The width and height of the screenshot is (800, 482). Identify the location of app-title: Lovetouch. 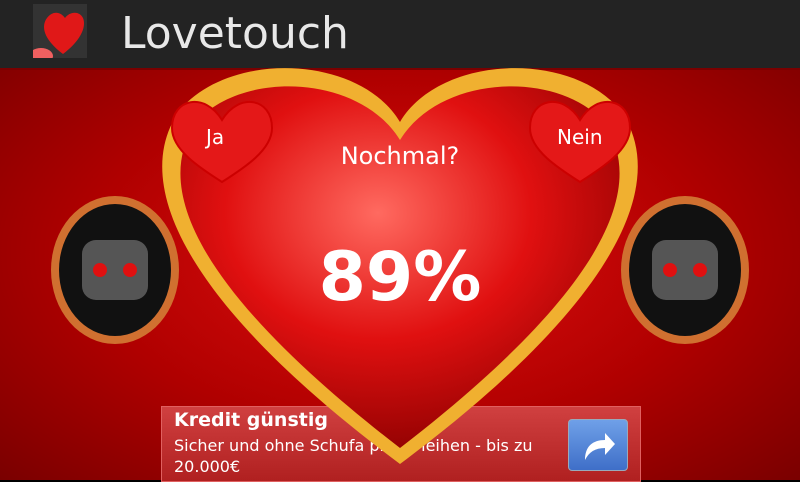
(235, 33).